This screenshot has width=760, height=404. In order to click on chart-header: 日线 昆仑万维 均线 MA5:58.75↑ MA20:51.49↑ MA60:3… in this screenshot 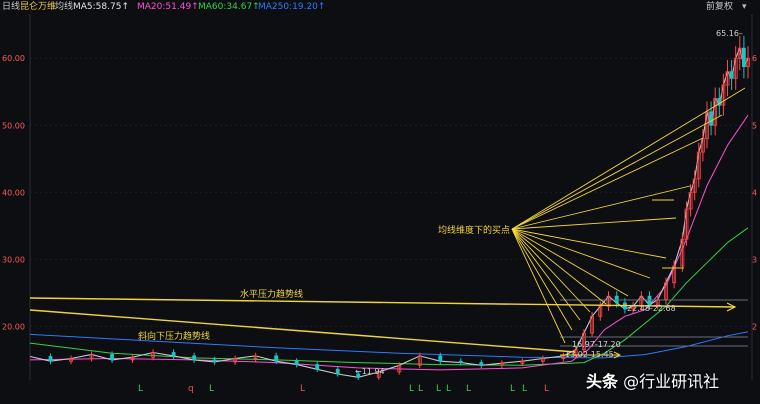, I will do `click(380, 7)`.